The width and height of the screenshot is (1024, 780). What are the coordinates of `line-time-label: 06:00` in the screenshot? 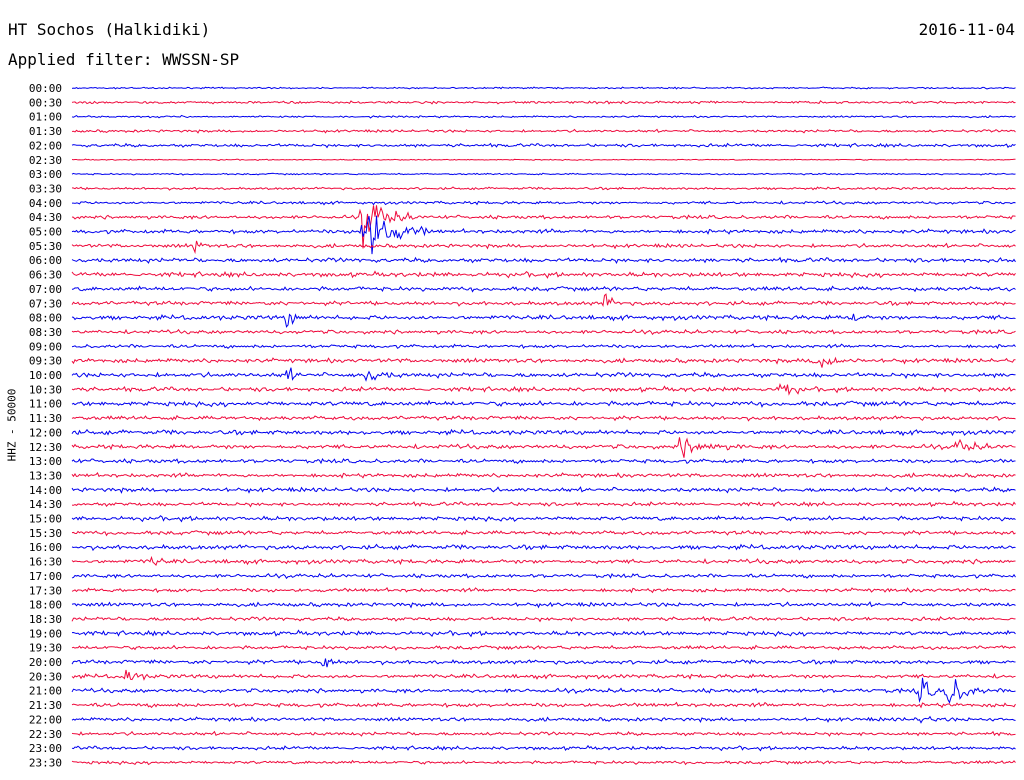 It's located at (45, 260).